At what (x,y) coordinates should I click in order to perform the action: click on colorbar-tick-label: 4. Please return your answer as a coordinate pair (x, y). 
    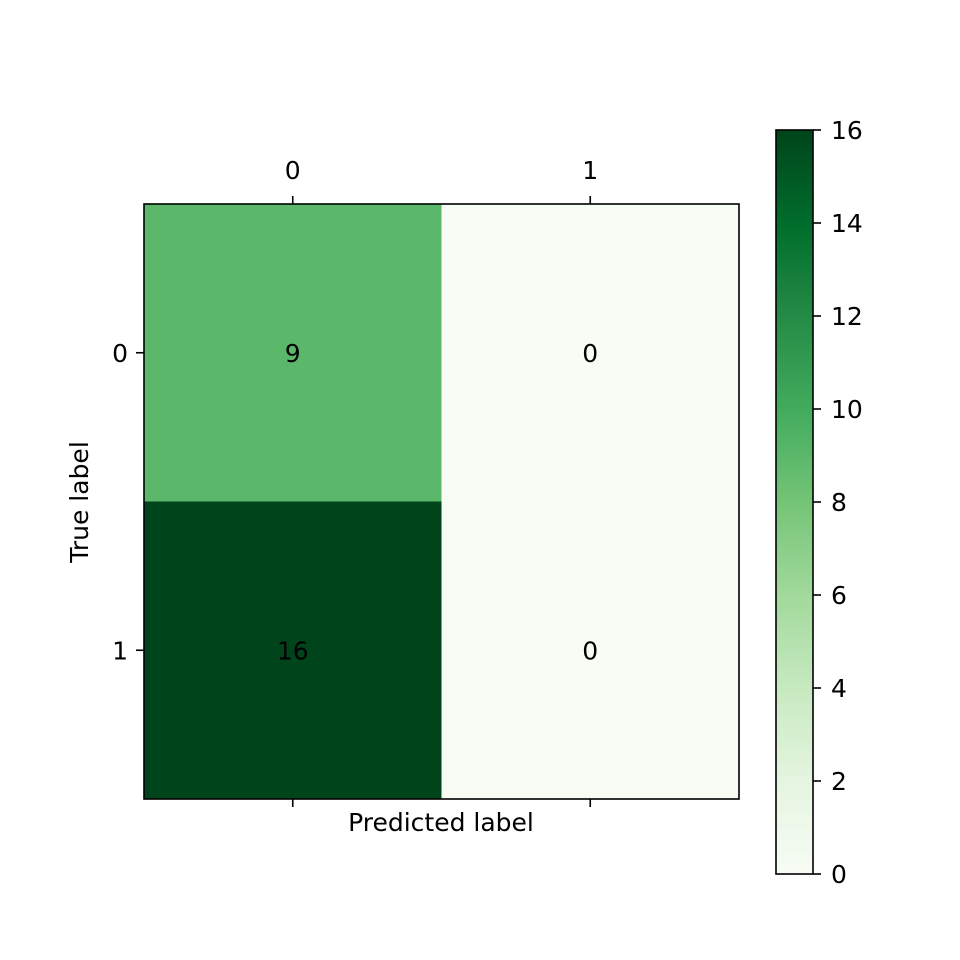
    Looking at the image, I should click on (839, 688).